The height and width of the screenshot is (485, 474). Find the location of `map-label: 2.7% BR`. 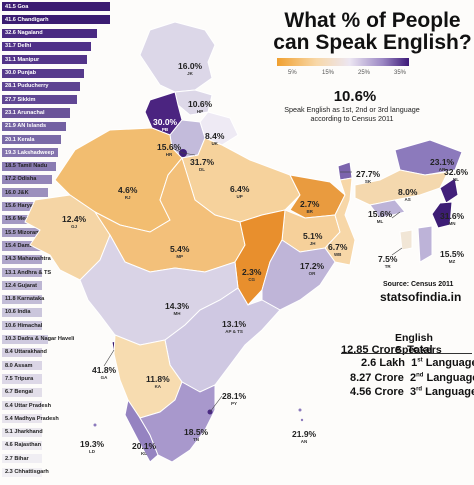

map-label: 2.7% BR is located at coordinates (310, 207).